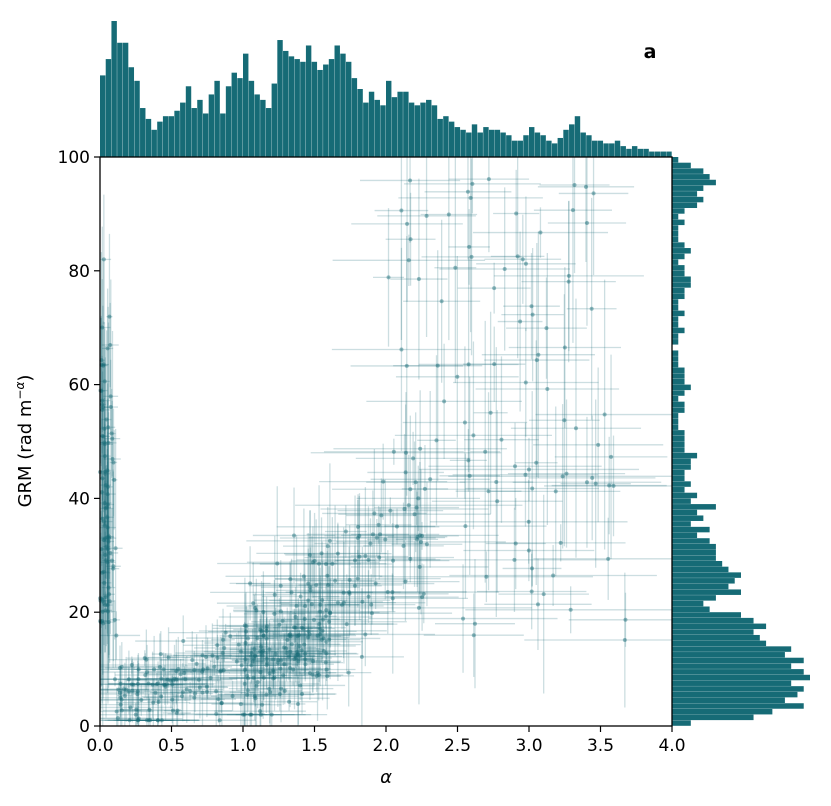  What do you see at coordinates (457, 746) in the screenshot?
I see `x-tick-label: 2.5` at bounding box center [457, 746].